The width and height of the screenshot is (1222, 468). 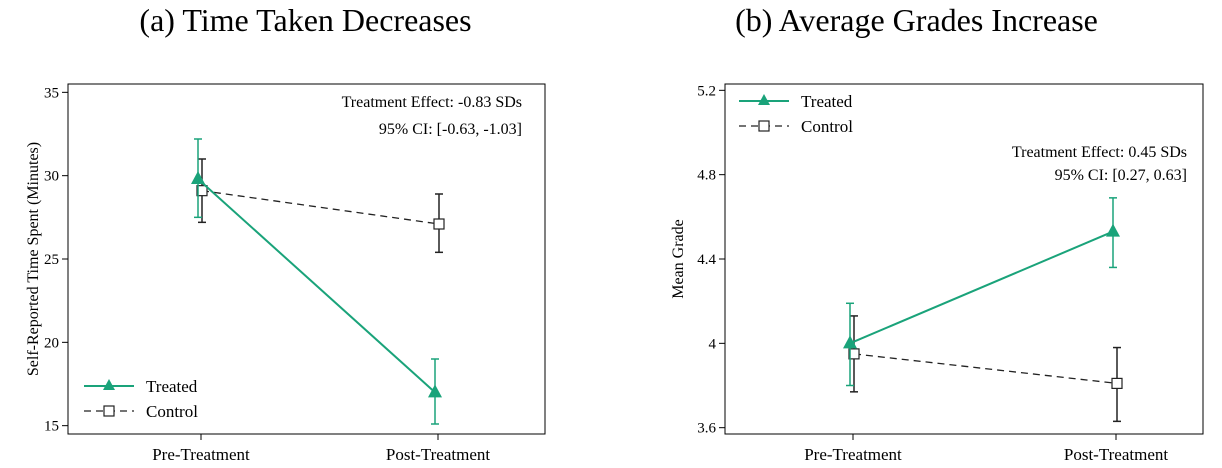 I want to click on y-tick-label: 25, so click(x=51, y=260).